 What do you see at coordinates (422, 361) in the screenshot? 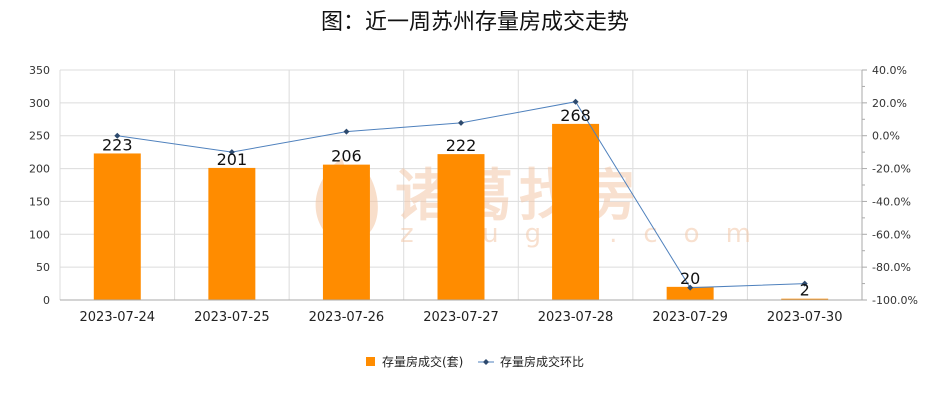
I see `legend-label-bar: 存量房成交(套)` at bounding box center [422, 361].